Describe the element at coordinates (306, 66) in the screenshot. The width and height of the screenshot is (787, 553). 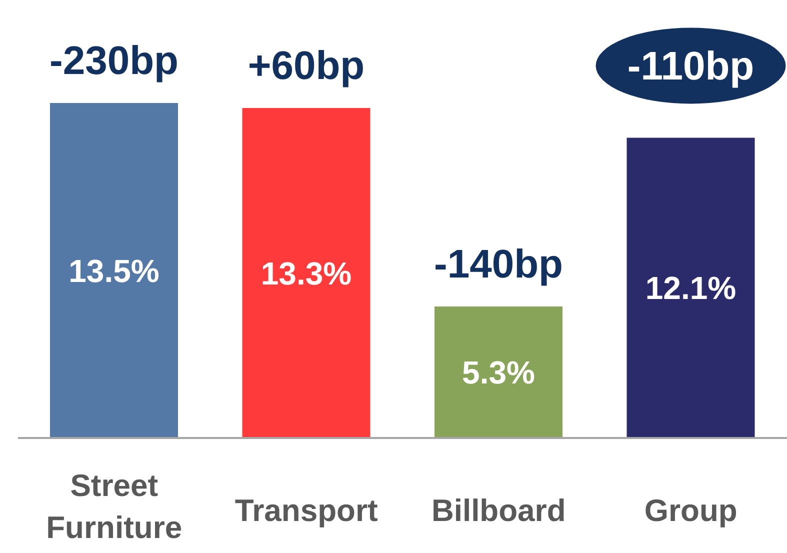
I see `annotation: +60bp` at that location.